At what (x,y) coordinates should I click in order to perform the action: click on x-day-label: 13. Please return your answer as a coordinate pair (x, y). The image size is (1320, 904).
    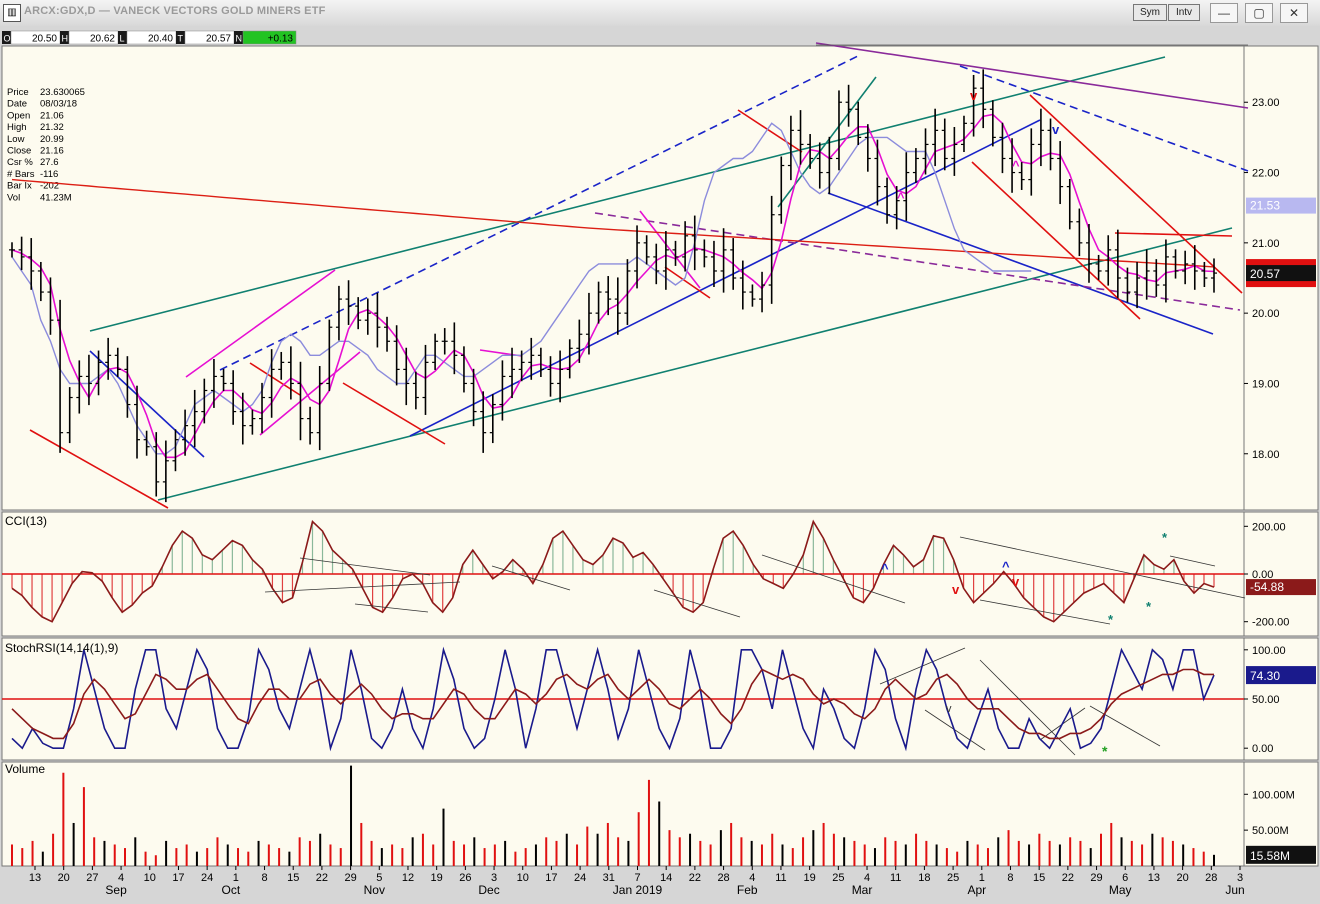
    Looking at the image, I should click on (1154, 878).